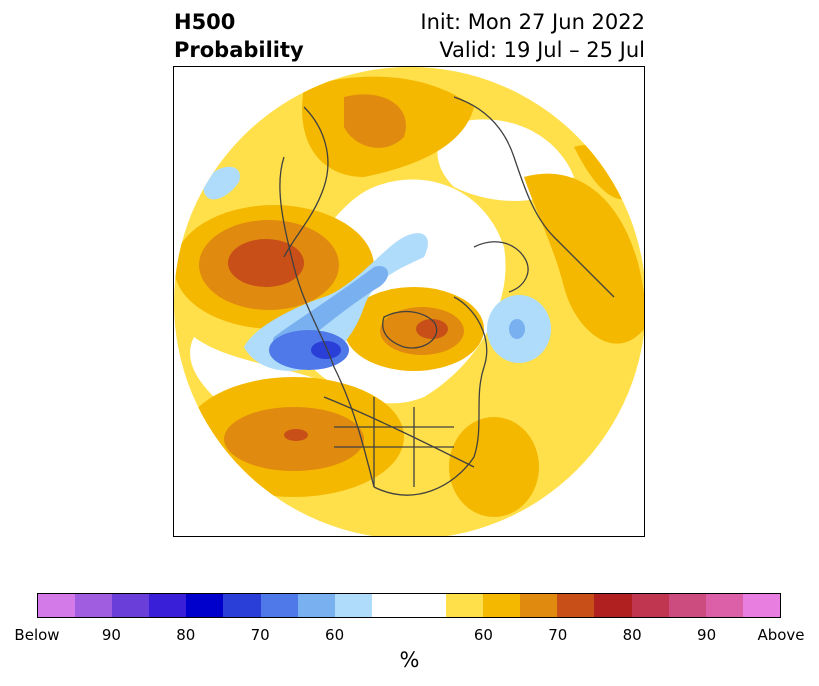  Describe the element at coordinates (432, 329) in the screenshot. I see `greenland-dark-orange` at that location.